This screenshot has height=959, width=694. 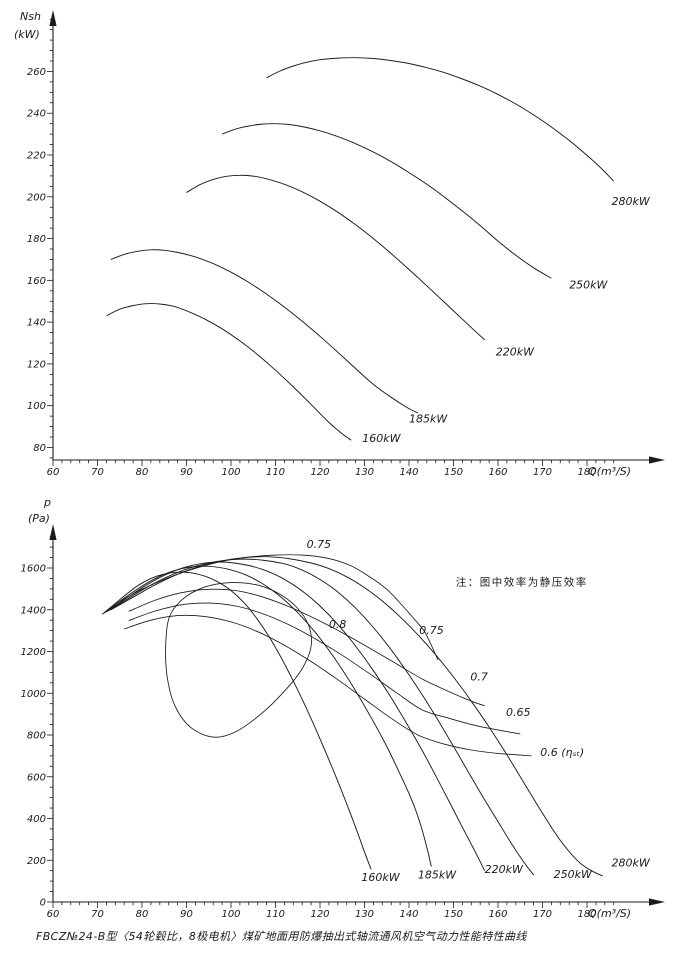 I want to click on efficiency-label: 0.7, so click(x=479, y=677).